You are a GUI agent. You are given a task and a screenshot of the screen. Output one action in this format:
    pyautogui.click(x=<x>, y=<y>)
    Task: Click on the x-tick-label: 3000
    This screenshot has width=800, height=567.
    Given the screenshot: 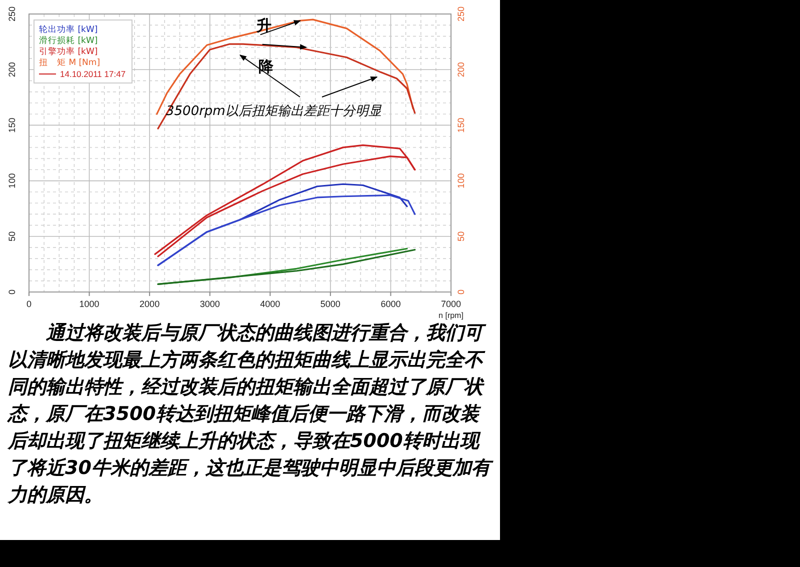 What is the action you would take?
    pyautogui.click(x=210, y=304)
    